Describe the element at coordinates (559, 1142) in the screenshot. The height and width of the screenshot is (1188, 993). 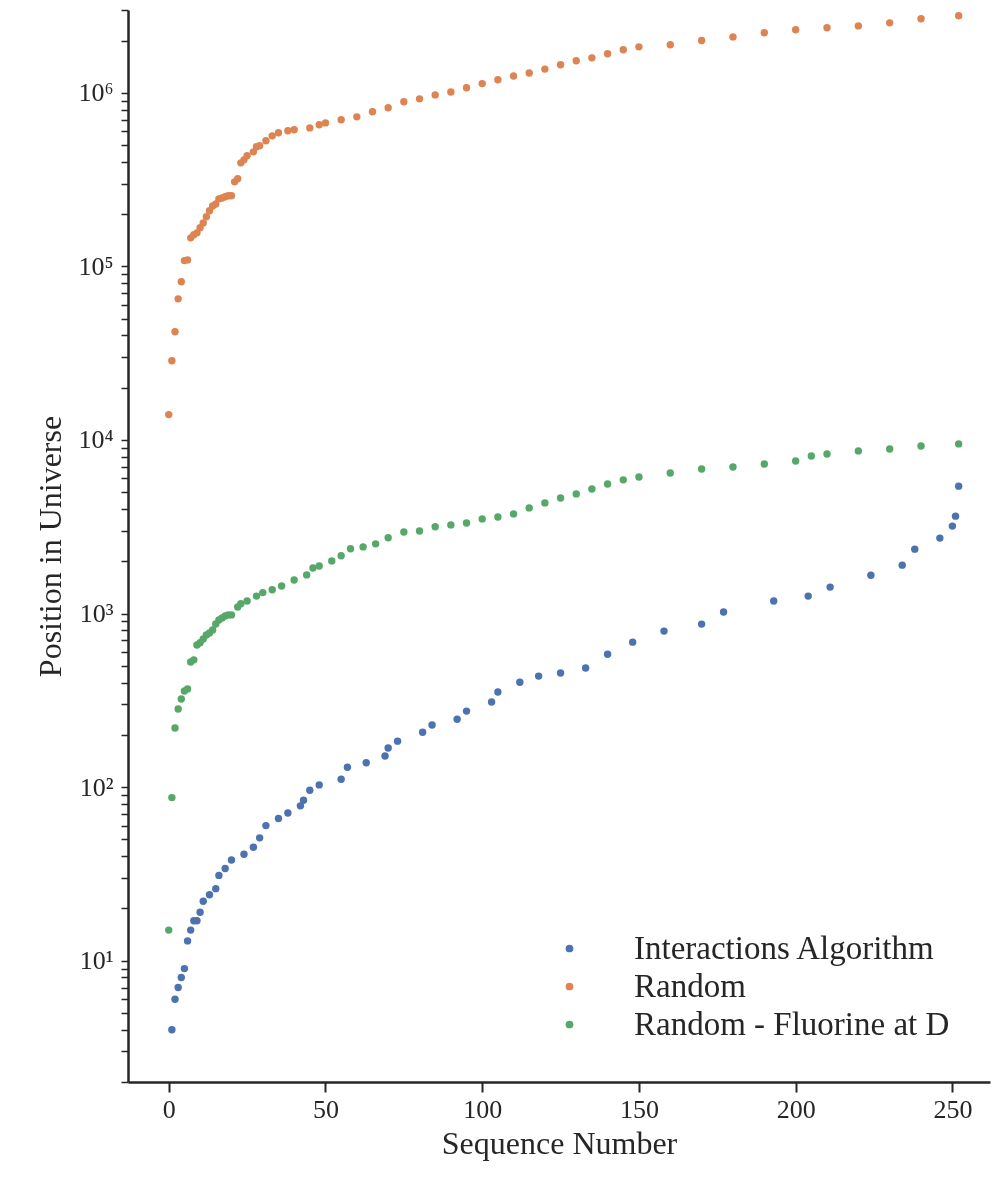
I see `x-axis-title: Sequence Number` at that location.